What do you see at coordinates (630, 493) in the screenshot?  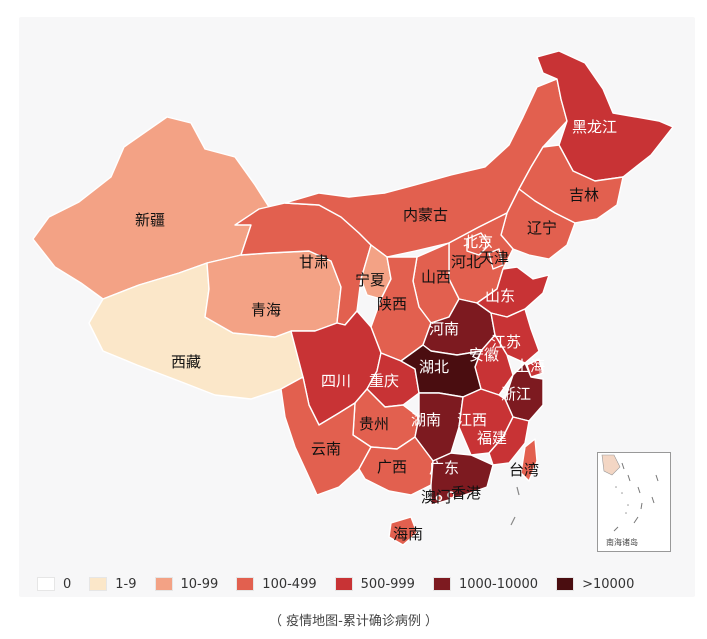 I see `inset-map` at bounding box center [630, 493].